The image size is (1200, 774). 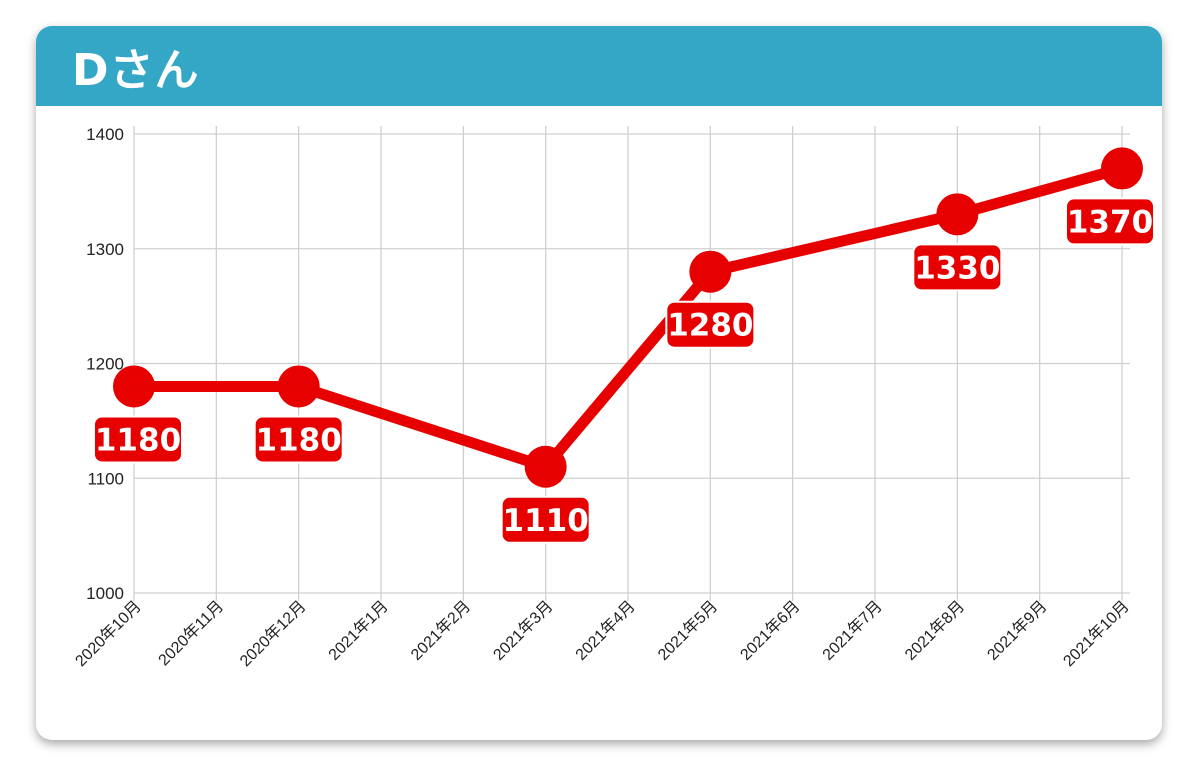 I want to click on chart-title: Dさん, so click(x=136, y=70).